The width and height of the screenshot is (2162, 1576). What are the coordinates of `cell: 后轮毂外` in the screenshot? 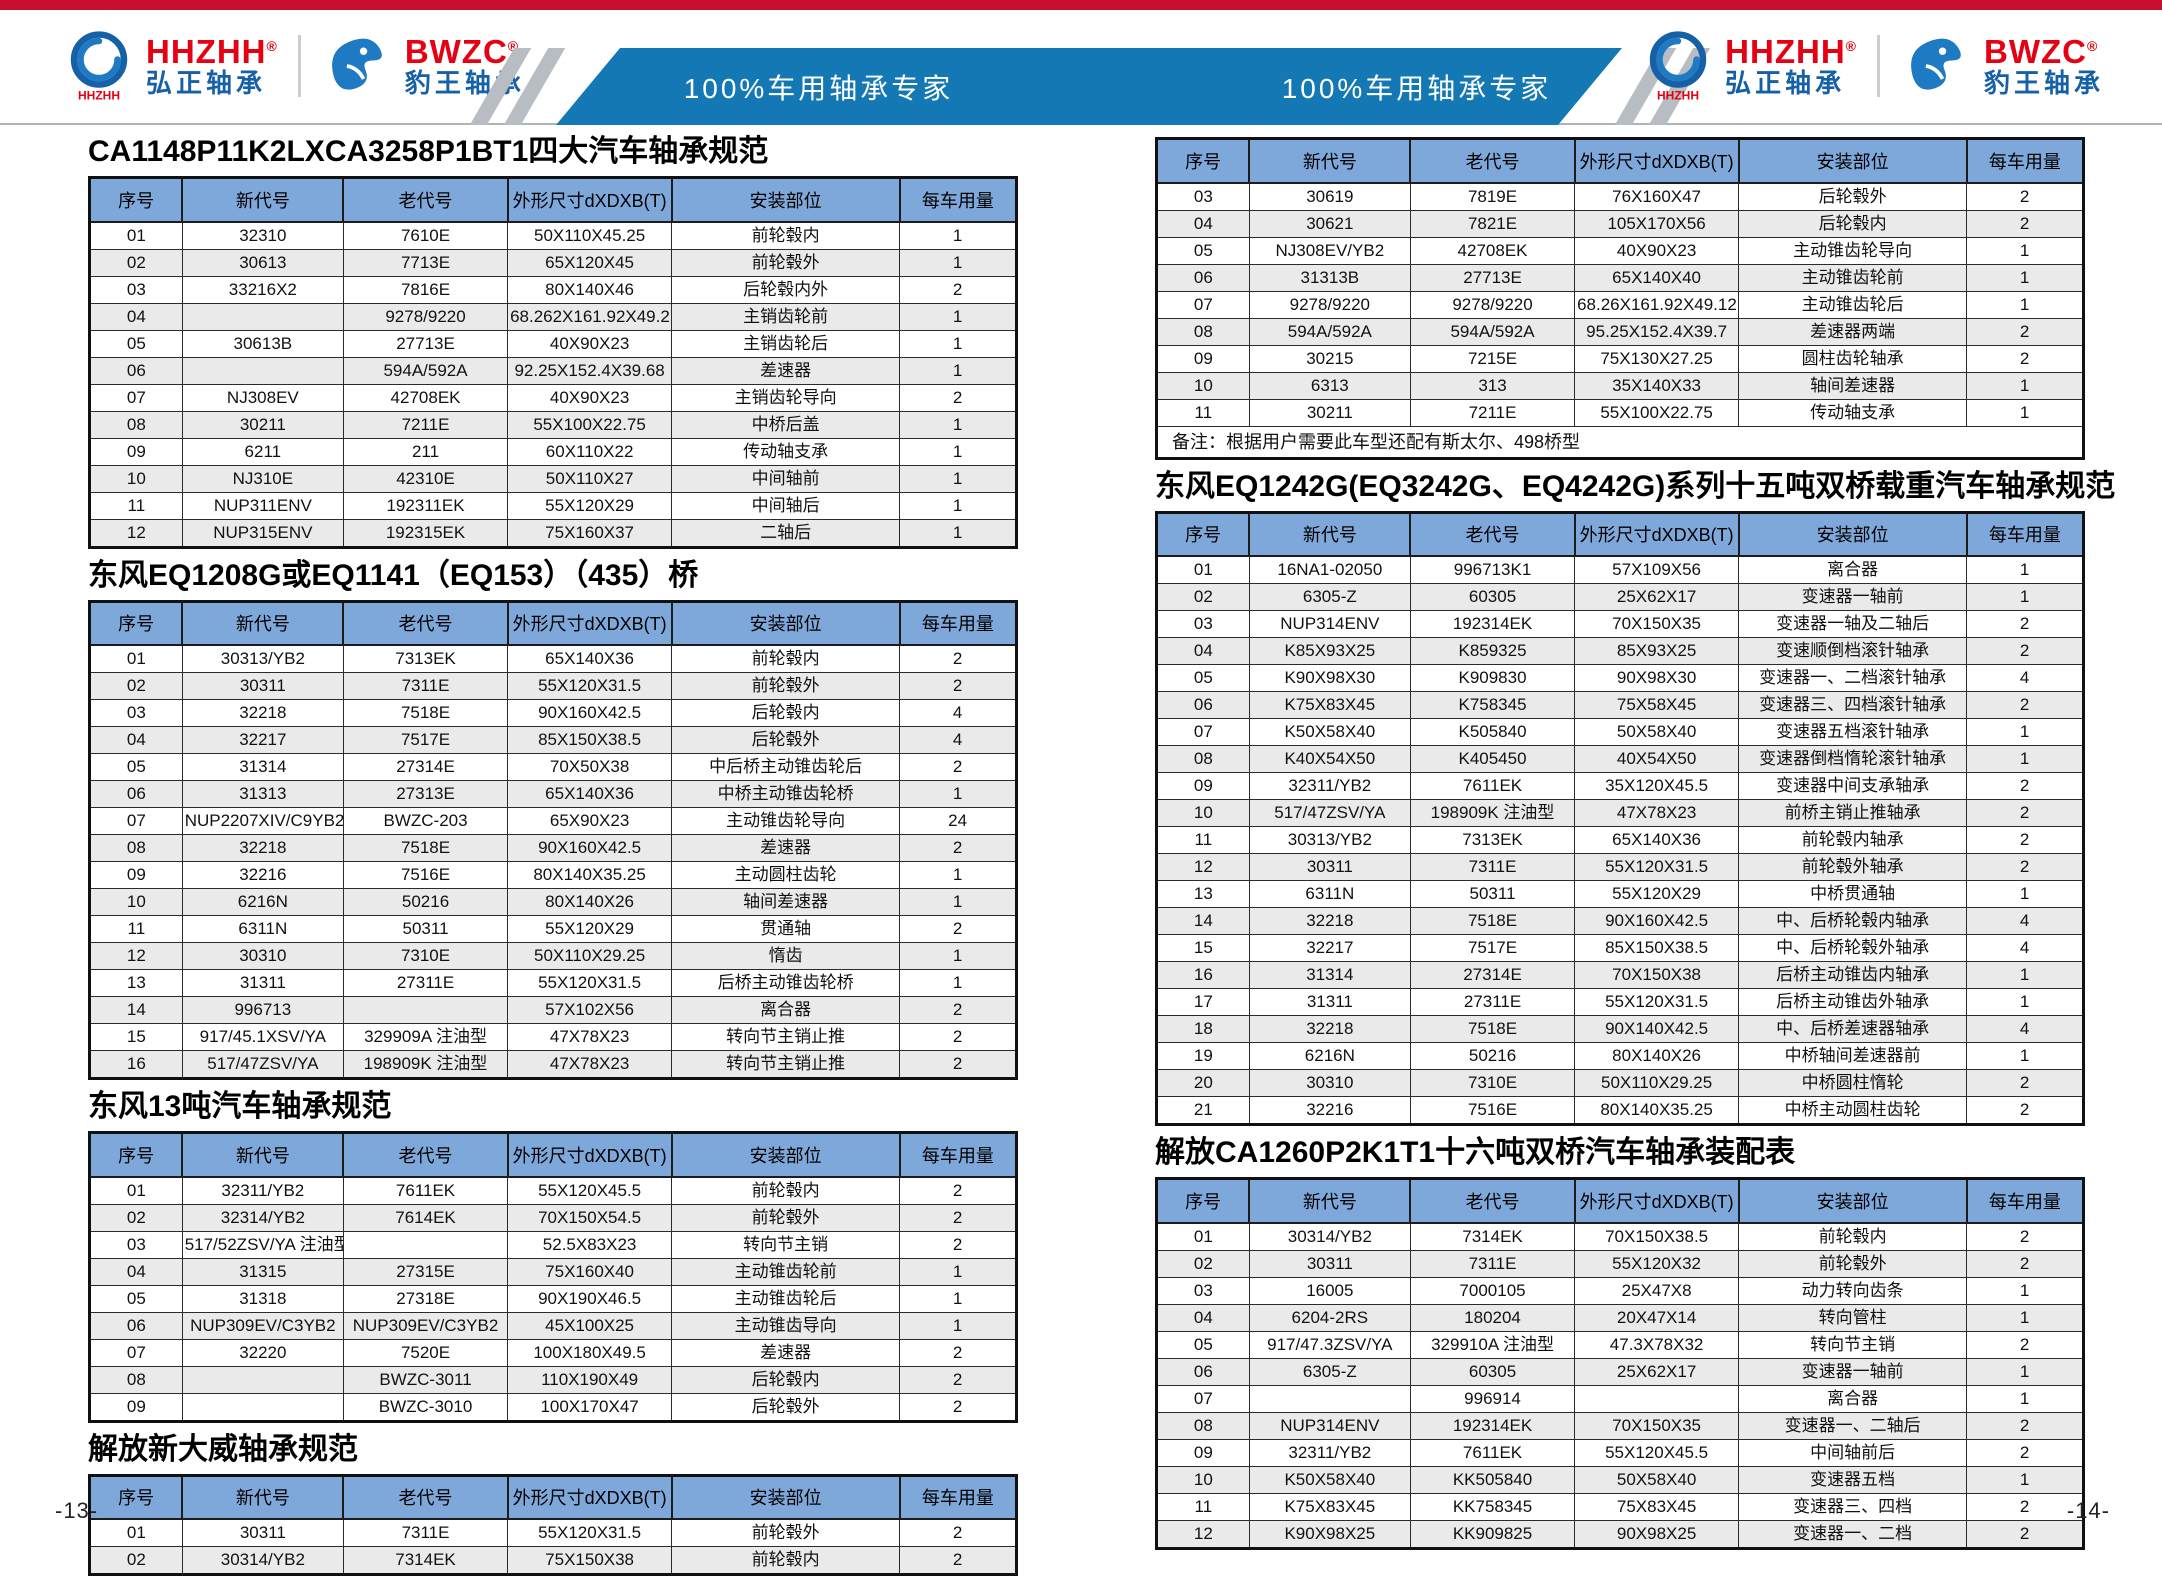 It's located at (1853, 197).